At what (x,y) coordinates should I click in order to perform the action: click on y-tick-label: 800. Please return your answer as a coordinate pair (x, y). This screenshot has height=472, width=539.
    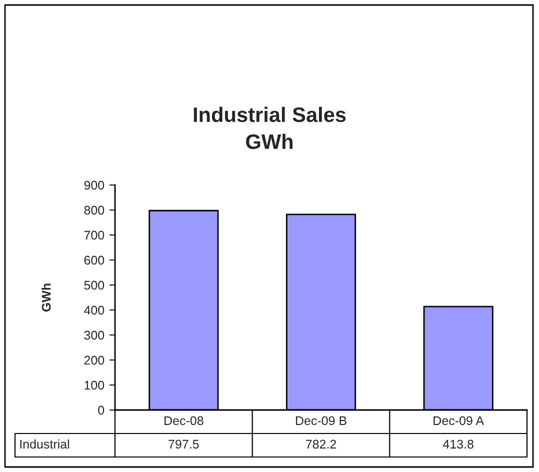
    Looking at the image, I should click on (94, 210).